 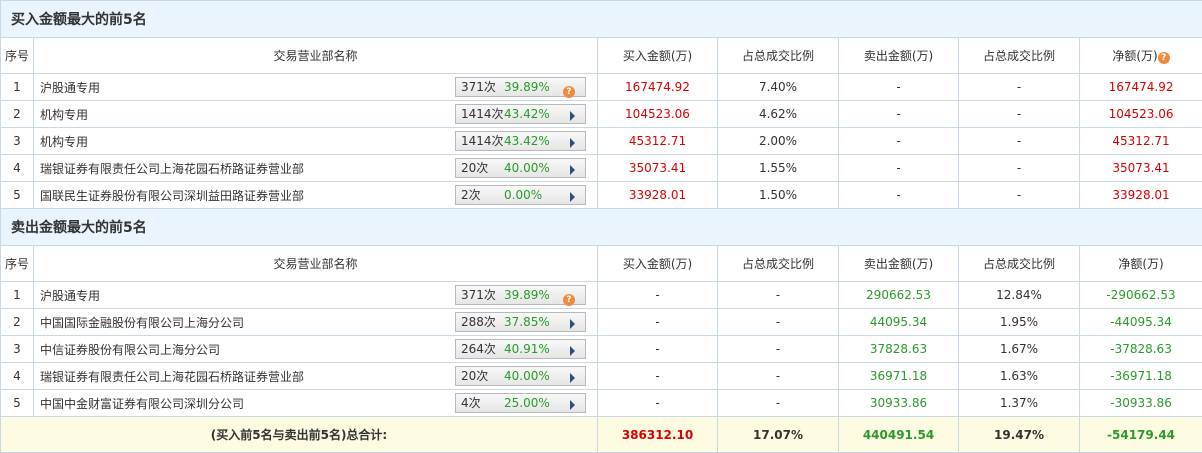 I want to click on win-rate: 39.89%, so click(x=527, y=295).